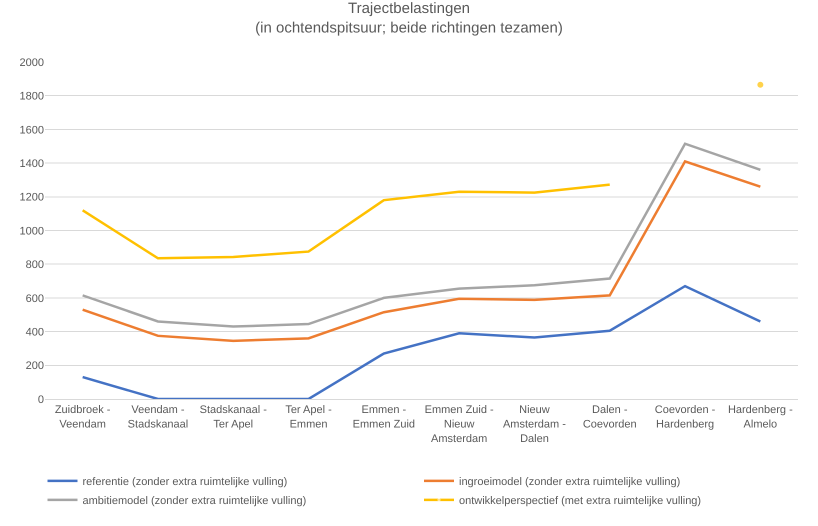 The image size is (818, 526). What do you see at coordinates (35, 298) in the screenshot?
I see `y-tick-label: 600` at bounding box center [35, 298].